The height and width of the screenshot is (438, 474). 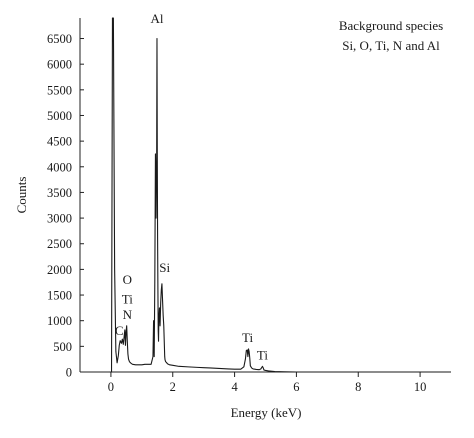 What do you see at coordinates (59, 244) in the screenshot?
I see `y-tick-label: 2500` at bounding box center [59, 244].